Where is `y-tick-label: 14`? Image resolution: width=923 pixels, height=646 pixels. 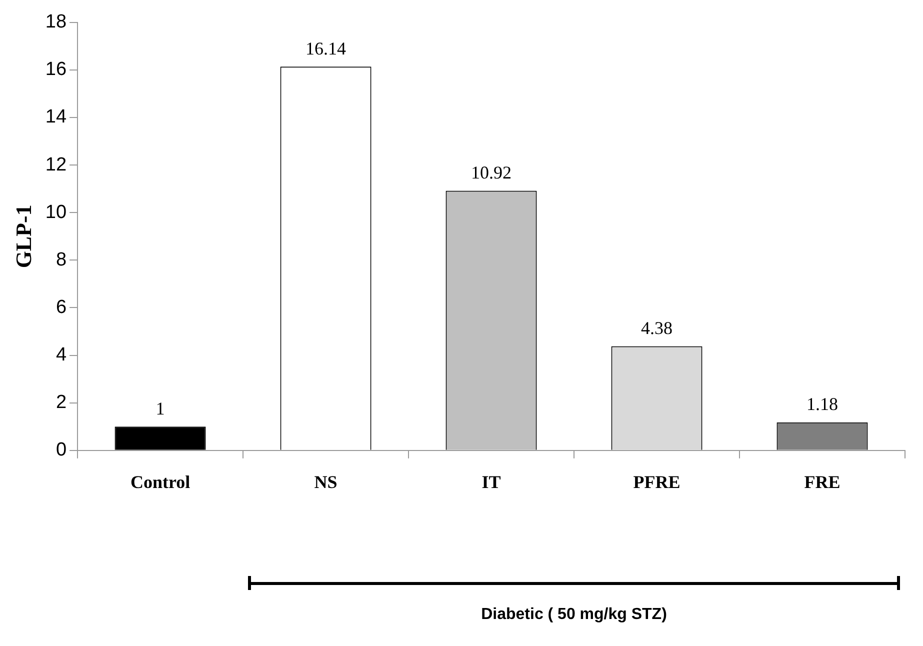 y-tick-label: 14 is located at coordinates (56, 117).